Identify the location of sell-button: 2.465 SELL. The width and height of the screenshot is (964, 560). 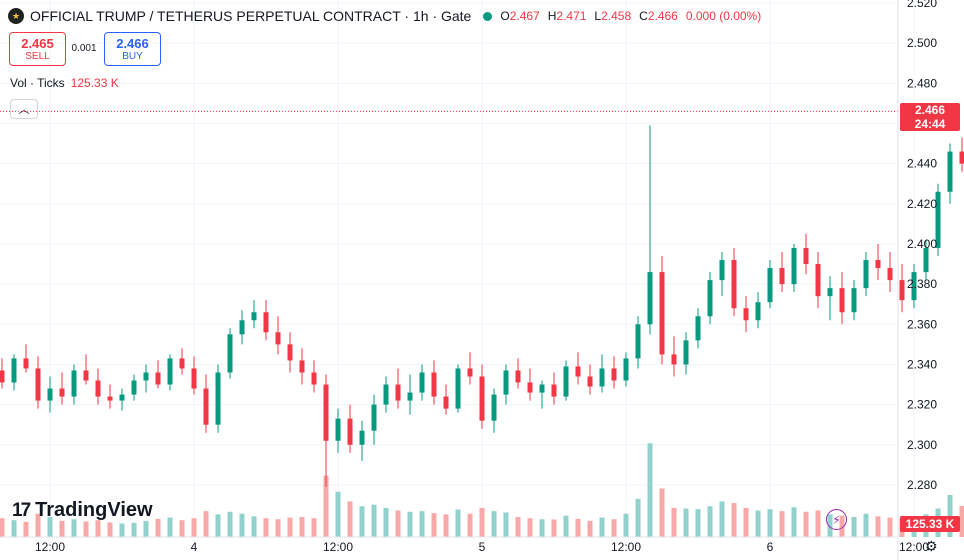
(37, 49).